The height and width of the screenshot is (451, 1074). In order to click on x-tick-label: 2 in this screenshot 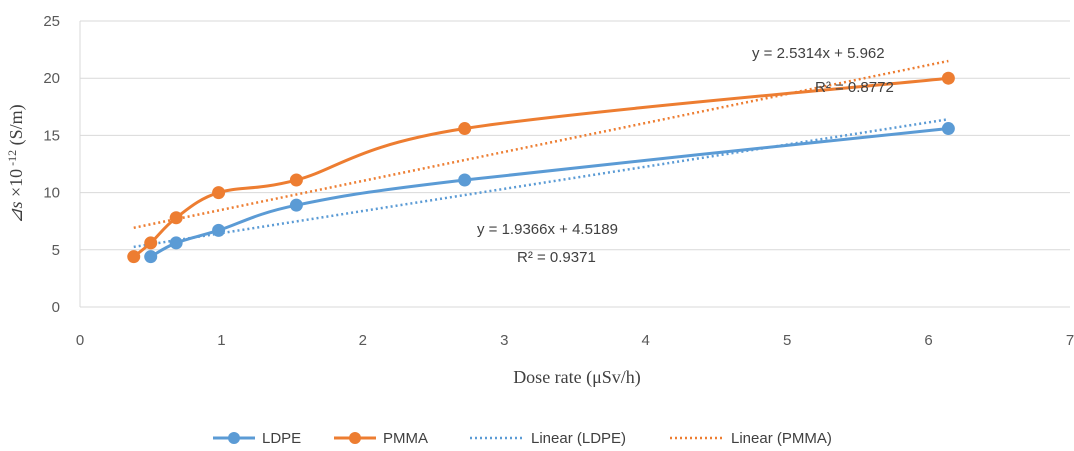, I will do `click(363, 340)`.